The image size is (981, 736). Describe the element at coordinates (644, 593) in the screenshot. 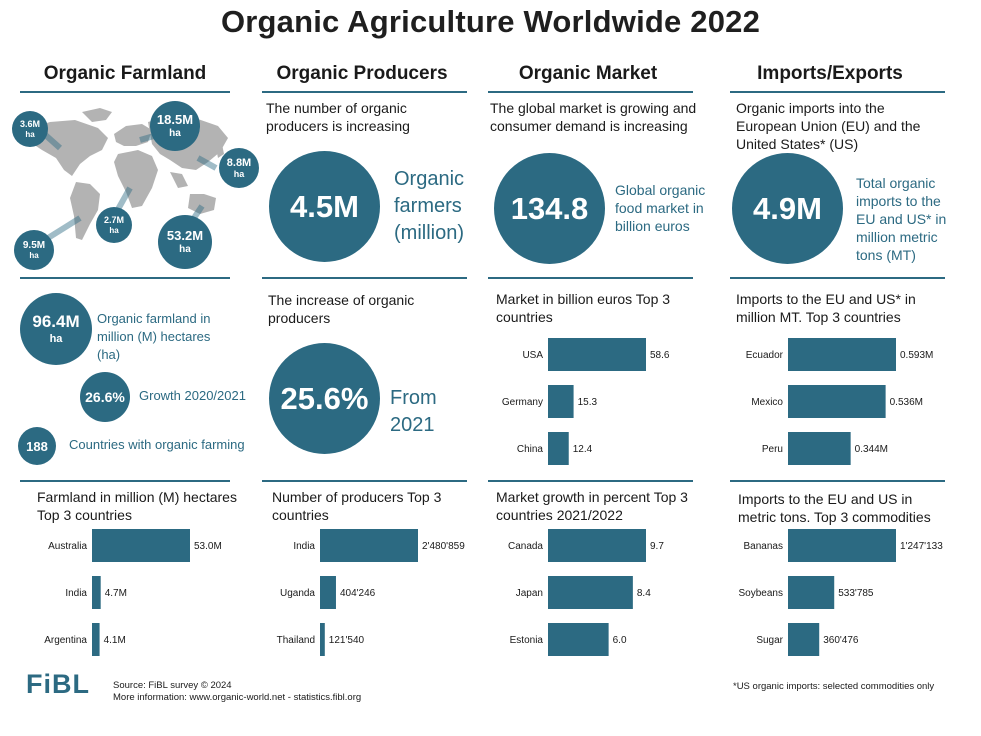

I see `bar-value-label: 8.4` at that location.